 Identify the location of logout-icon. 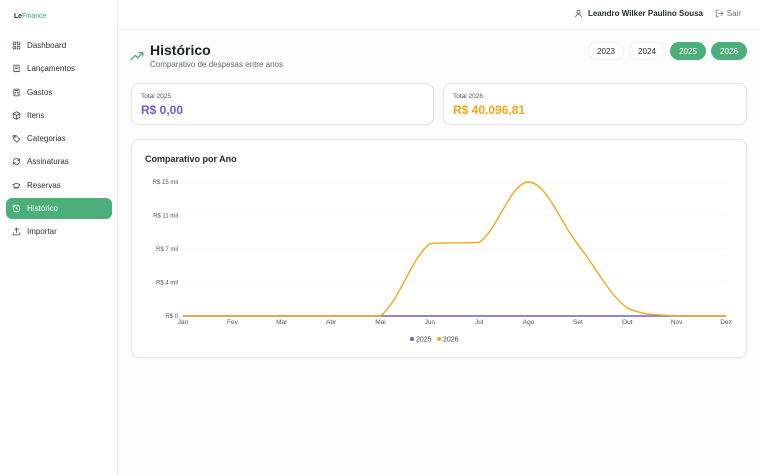
(719, 13).